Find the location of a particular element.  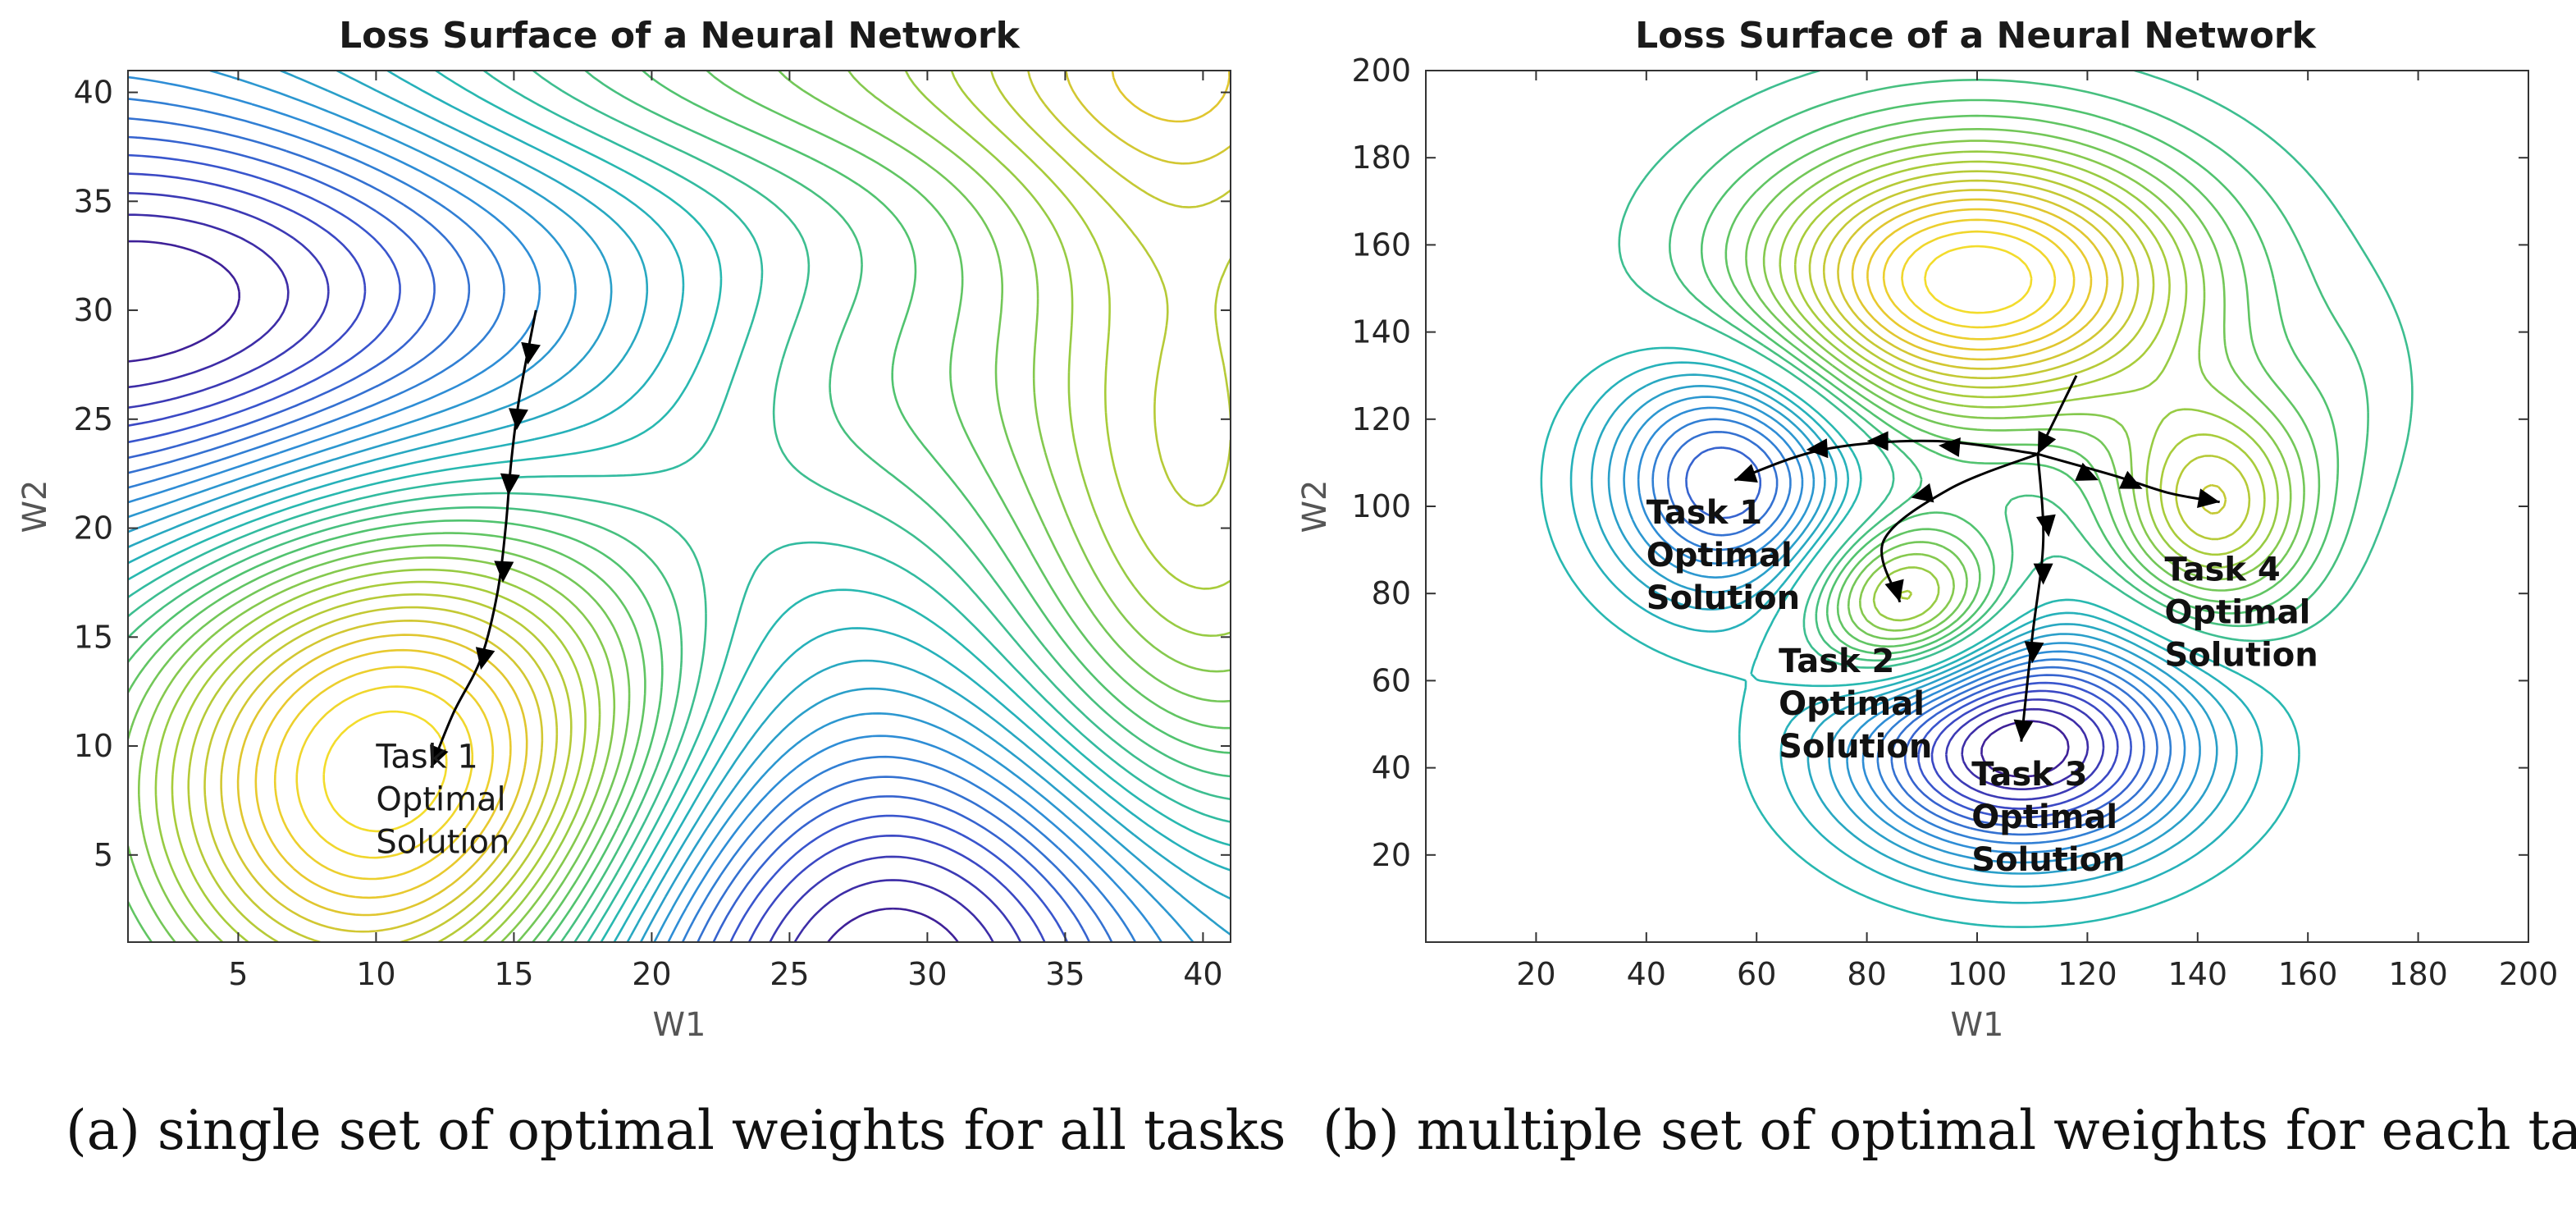

panel-b-y-tick-label: 20 is located at coordinates (1392, 855).